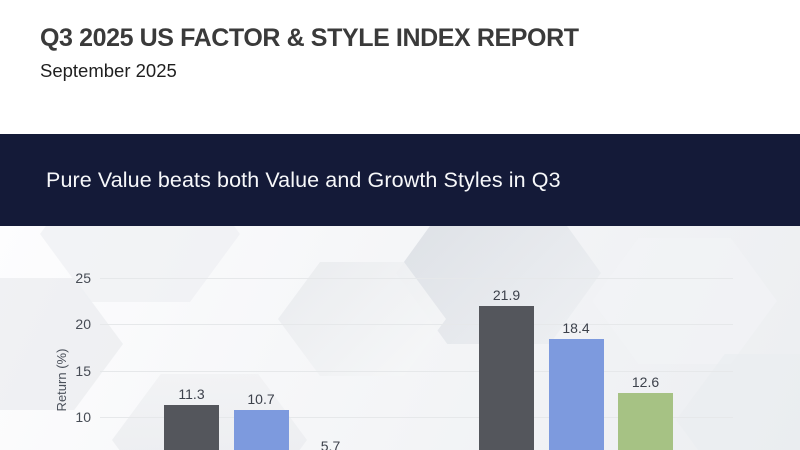 The image size is (800, 450). Describe the element at coordinates (83, 417) in the screenshot. I see `y-tick-label: 10` at that location.